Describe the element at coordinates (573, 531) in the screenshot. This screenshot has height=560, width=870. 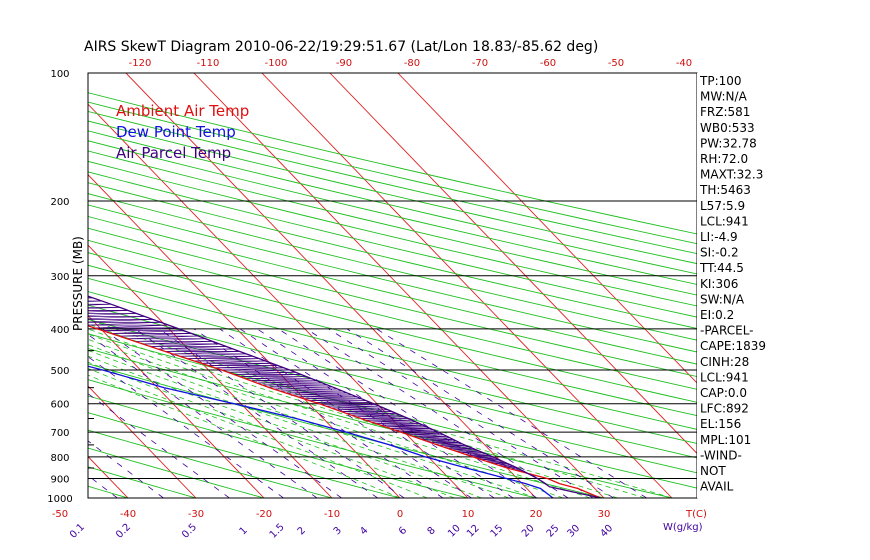
I see `mixing-ratio-tick: 30` at that location.